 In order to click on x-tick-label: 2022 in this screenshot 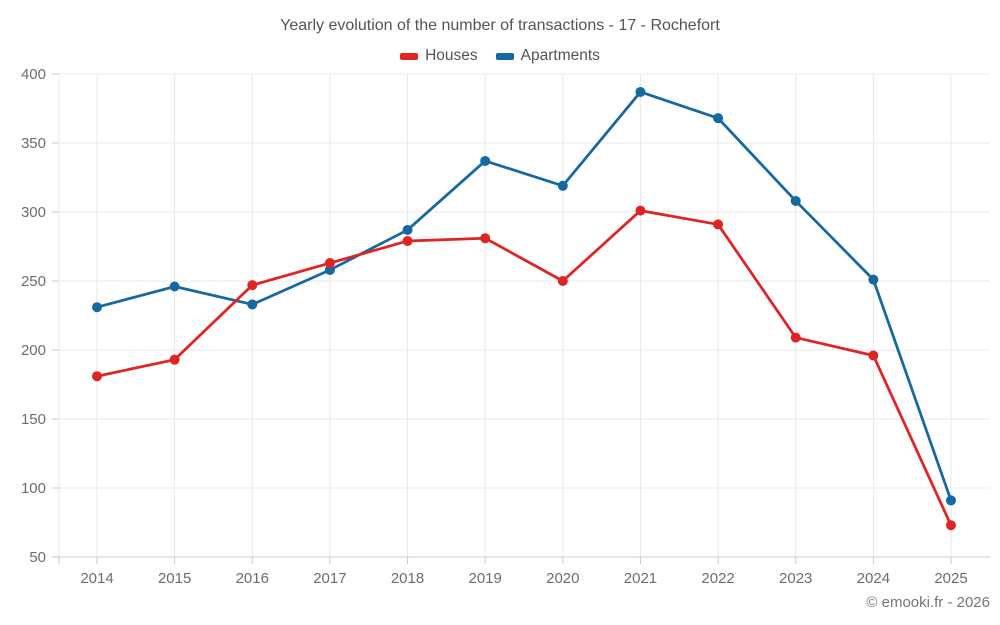, I will do `click(717, 578)`.